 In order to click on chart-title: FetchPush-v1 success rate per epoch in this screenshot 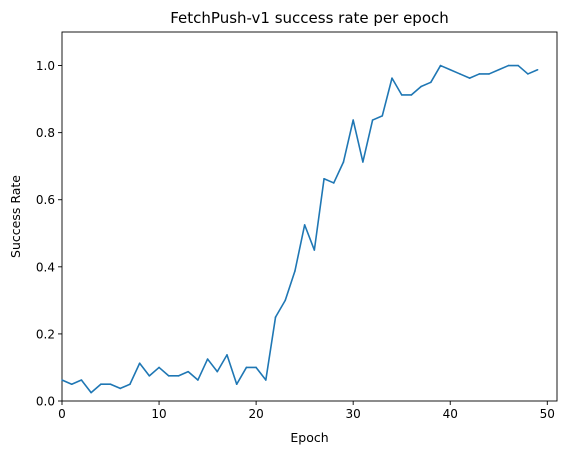, I will do `click(309, 18)`.